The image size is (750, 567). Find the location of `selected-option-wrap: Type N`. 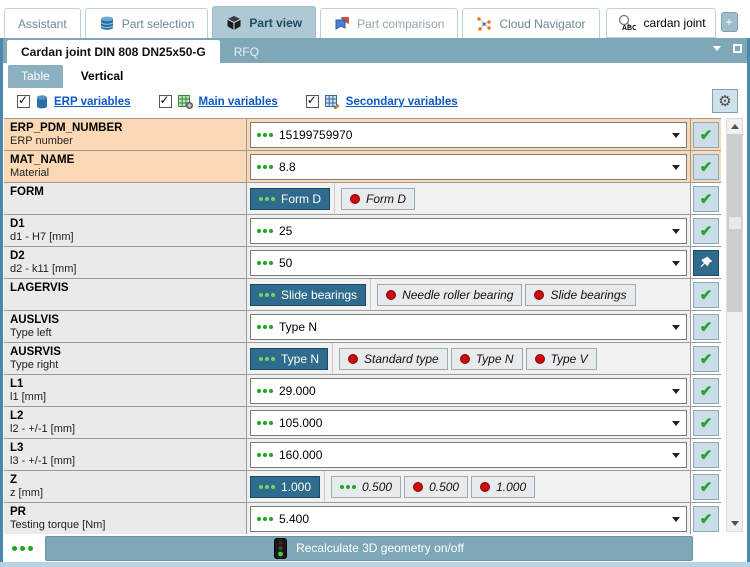

selected-option-wrap: Type N is located at coordinates (292, 358).